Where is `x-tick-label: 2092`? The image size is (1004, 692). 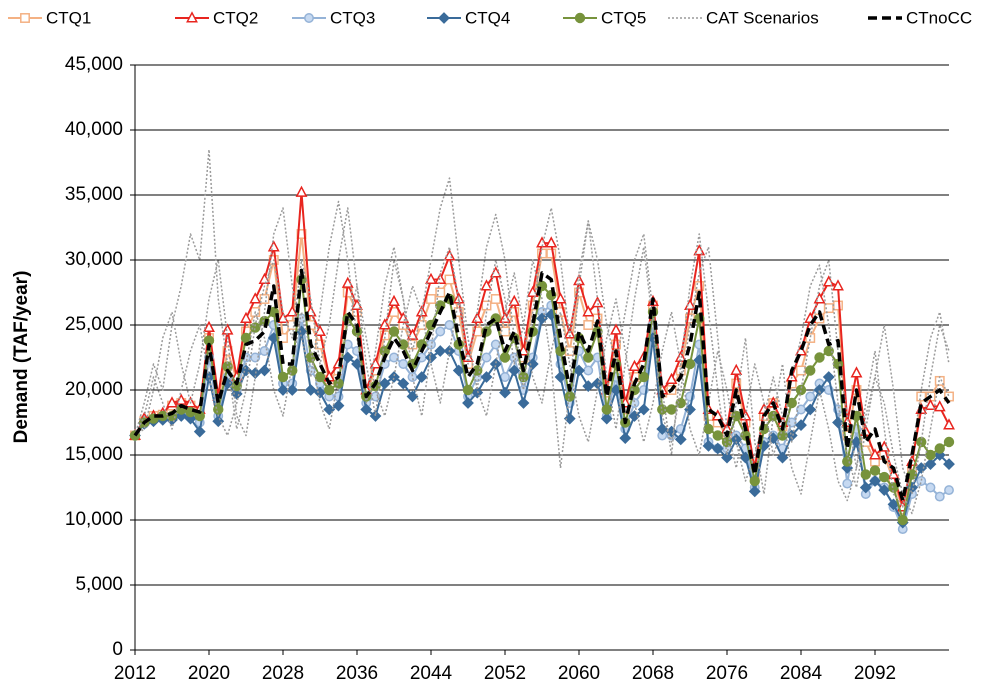 x-tick-label: 2092 is located at coordinates (875, 673).